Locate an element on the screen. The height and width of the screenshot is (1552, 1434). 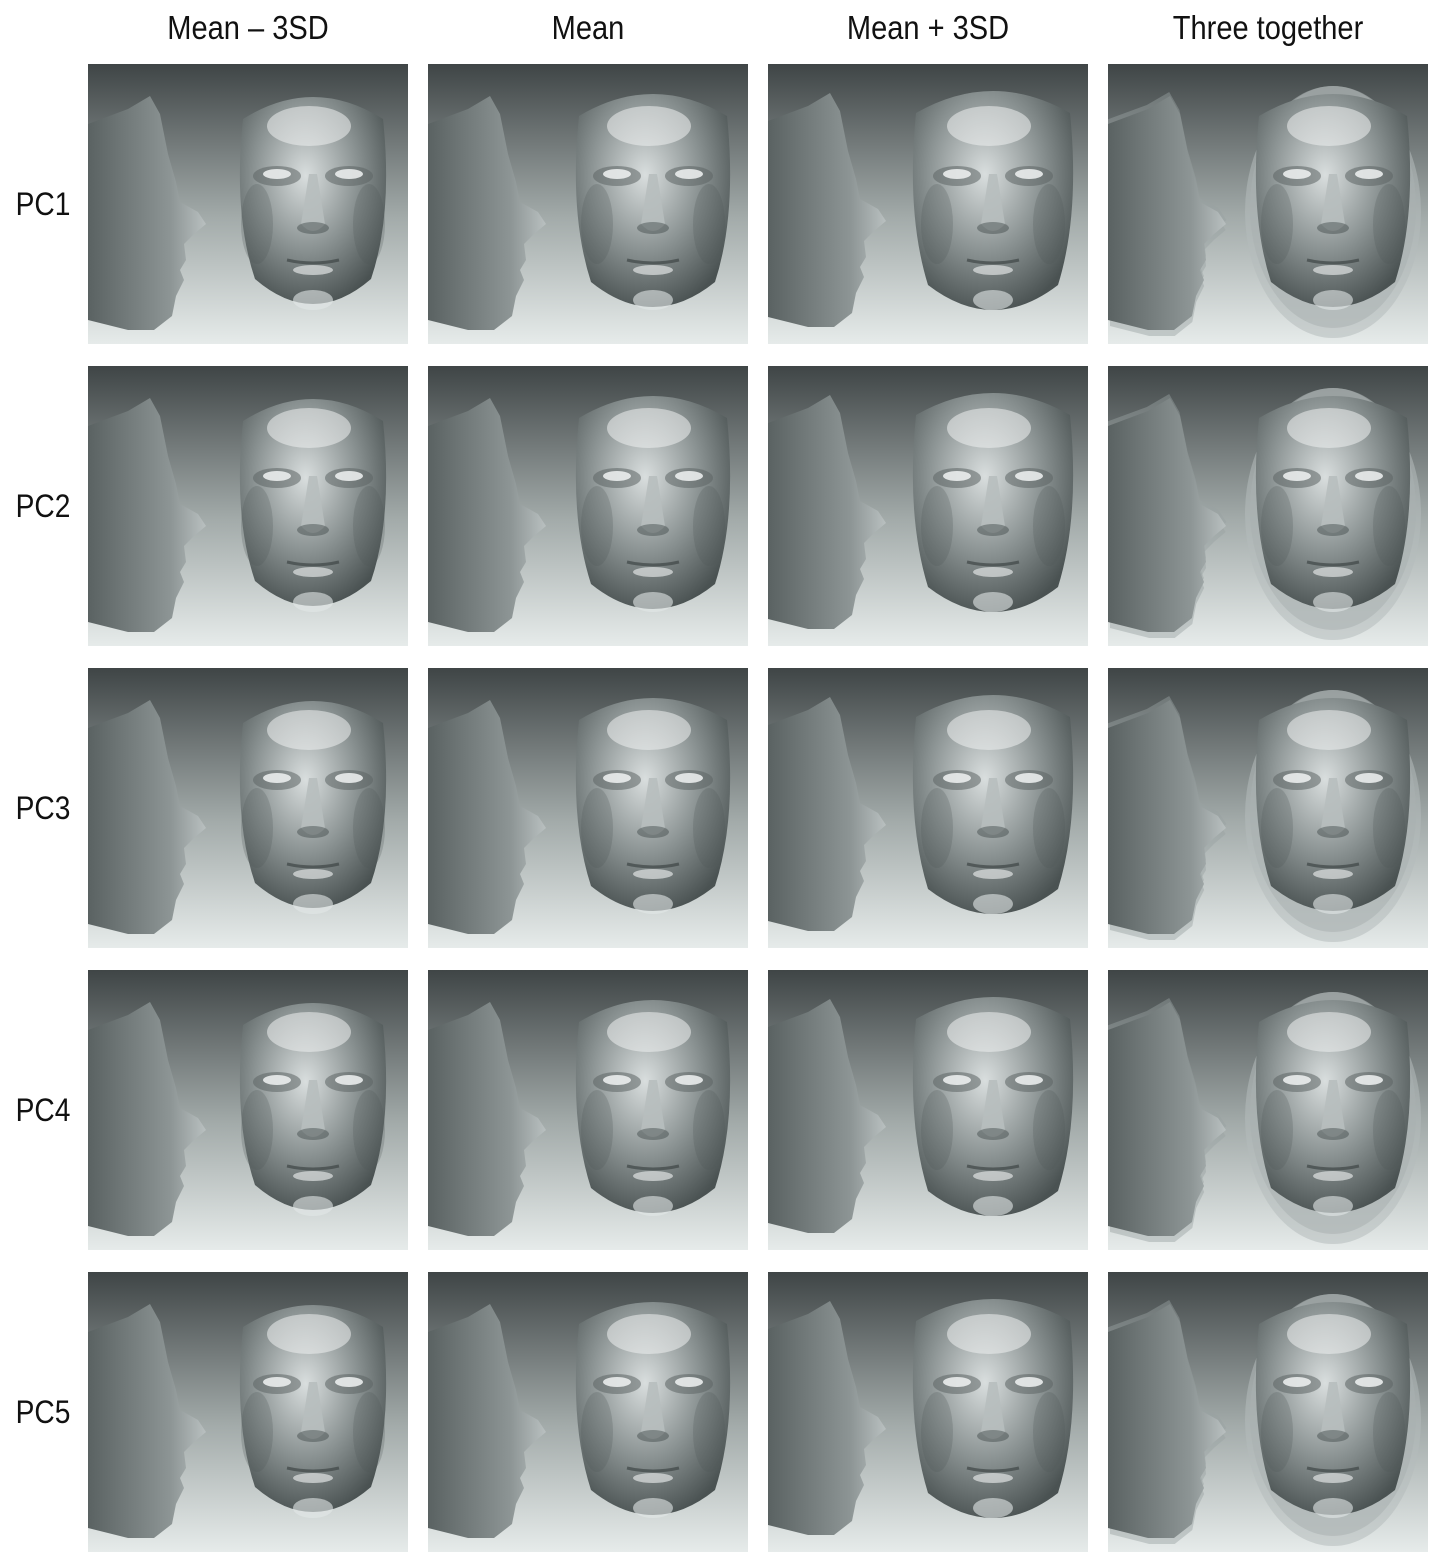
row-label-pc3: PC3 is located at coordinates (43, 808).